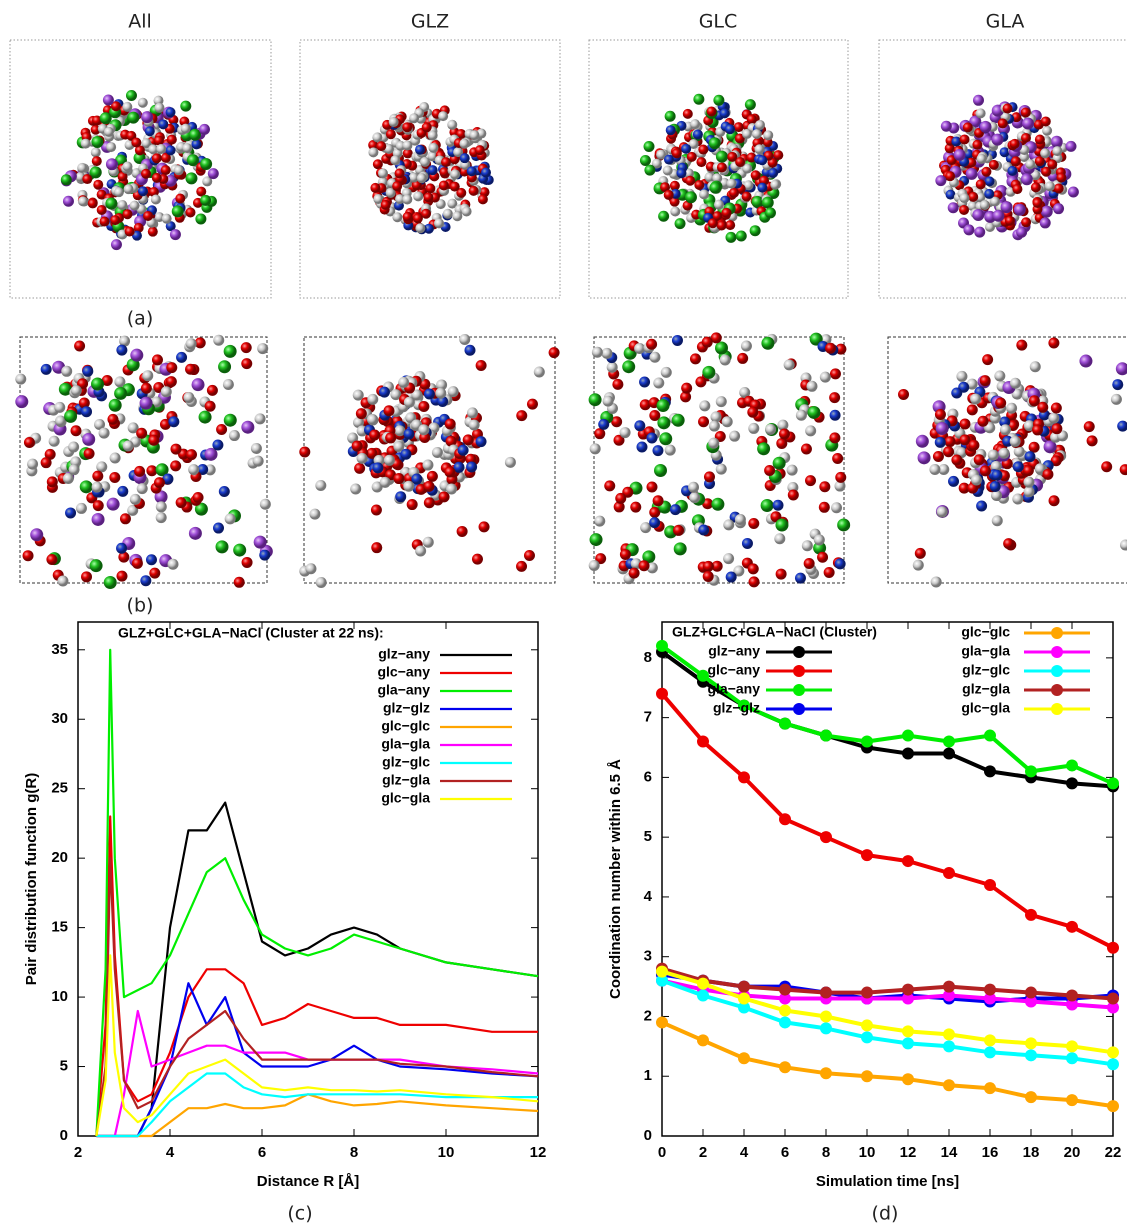  Describe the element at coordinates (648, 1135) in the screenshot. I see `y-tick-label: 0` at that location.